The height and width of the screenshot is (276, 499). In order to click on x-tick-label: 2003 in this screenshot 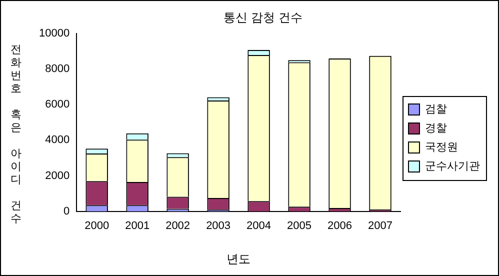, I will do `click(218, 226)`.